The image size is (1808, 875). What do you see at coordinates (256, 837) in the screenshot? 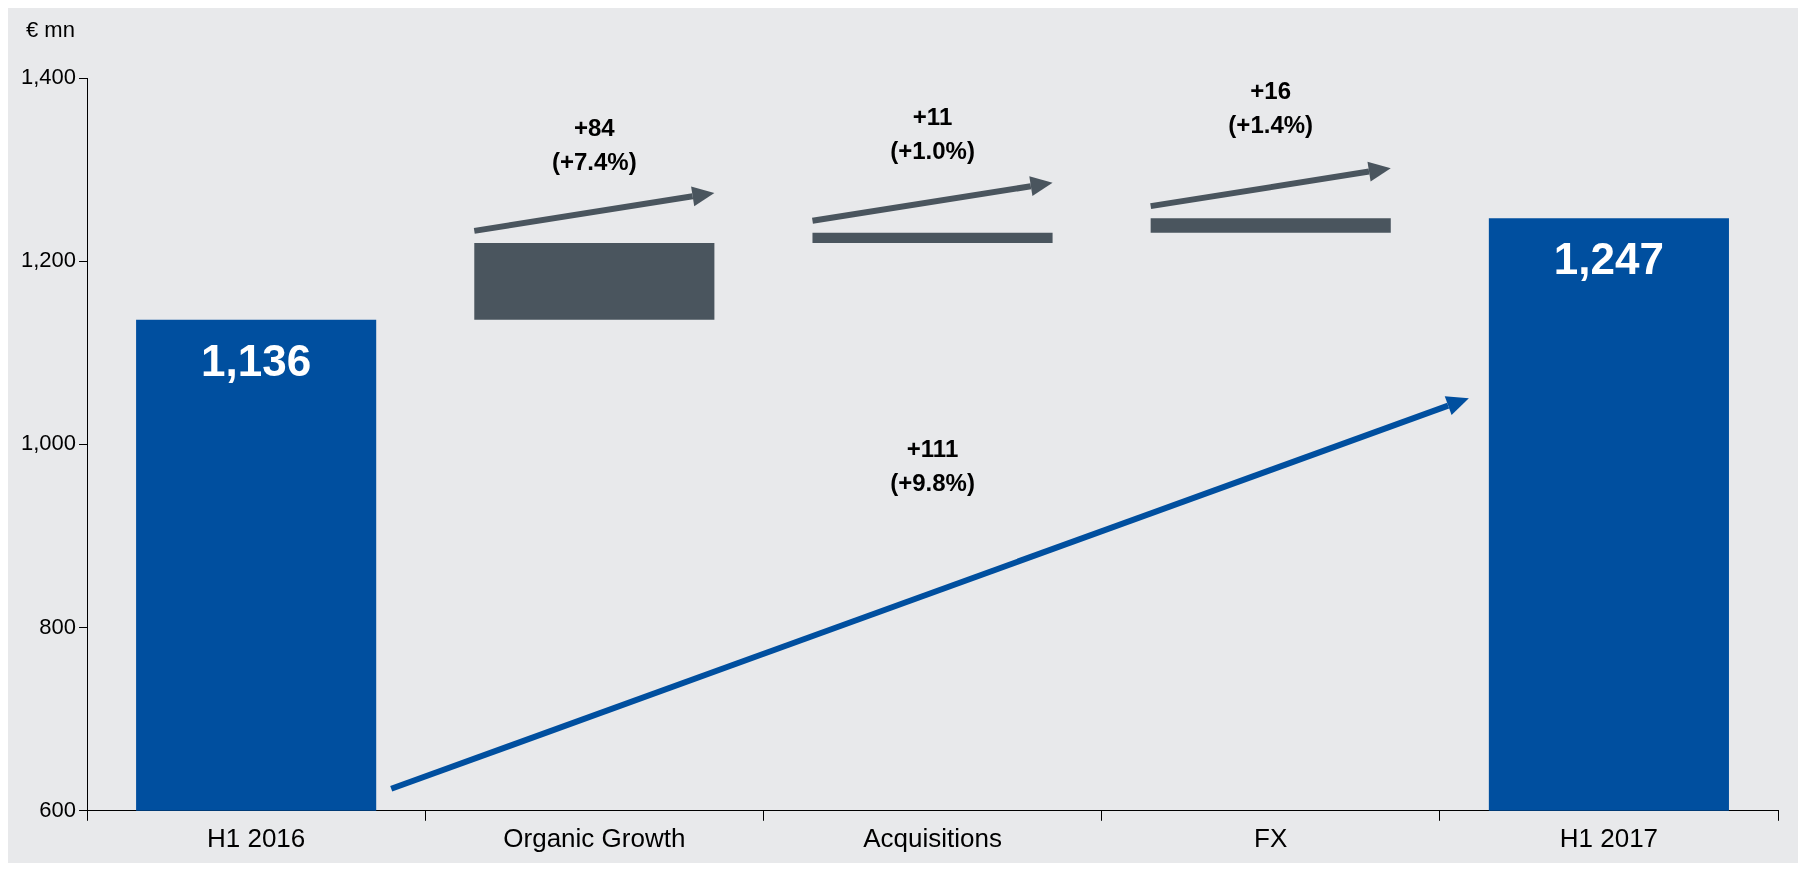
I see `x-tick-label: H1 2016` at bounding box center [256, 837].